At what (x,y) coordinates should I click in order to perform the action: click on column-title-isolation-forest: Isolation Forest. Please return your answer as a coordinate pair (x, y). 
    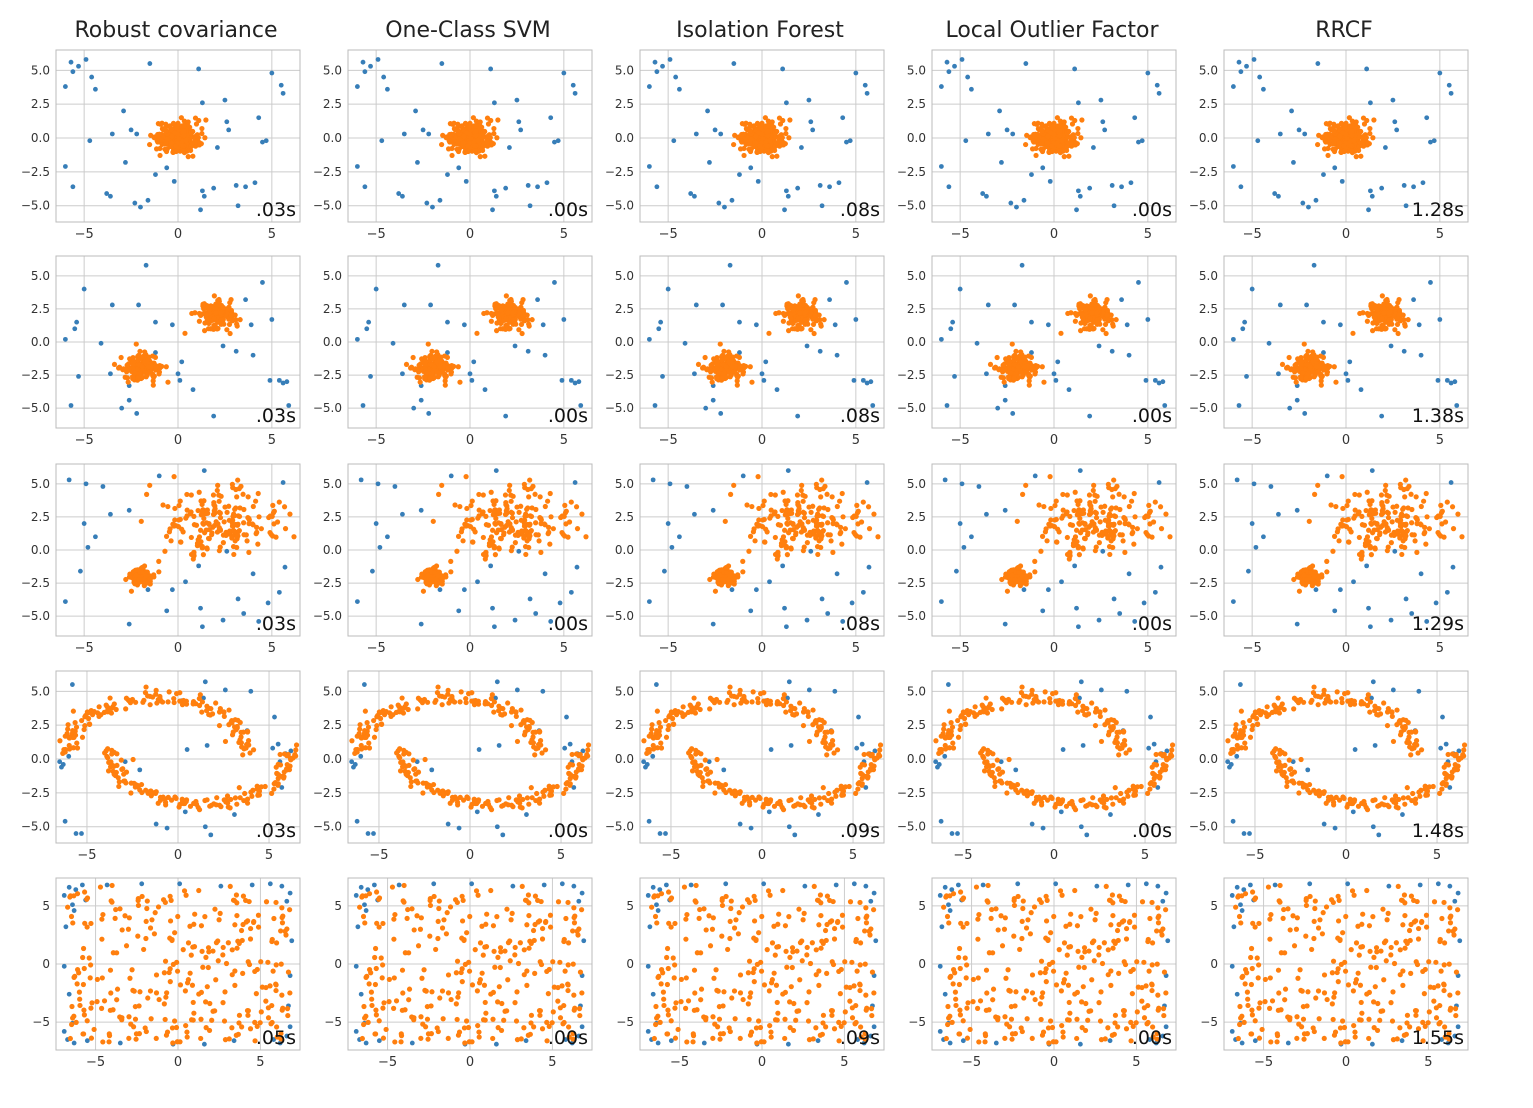
    Looking at the image, I should click on (760, 30).